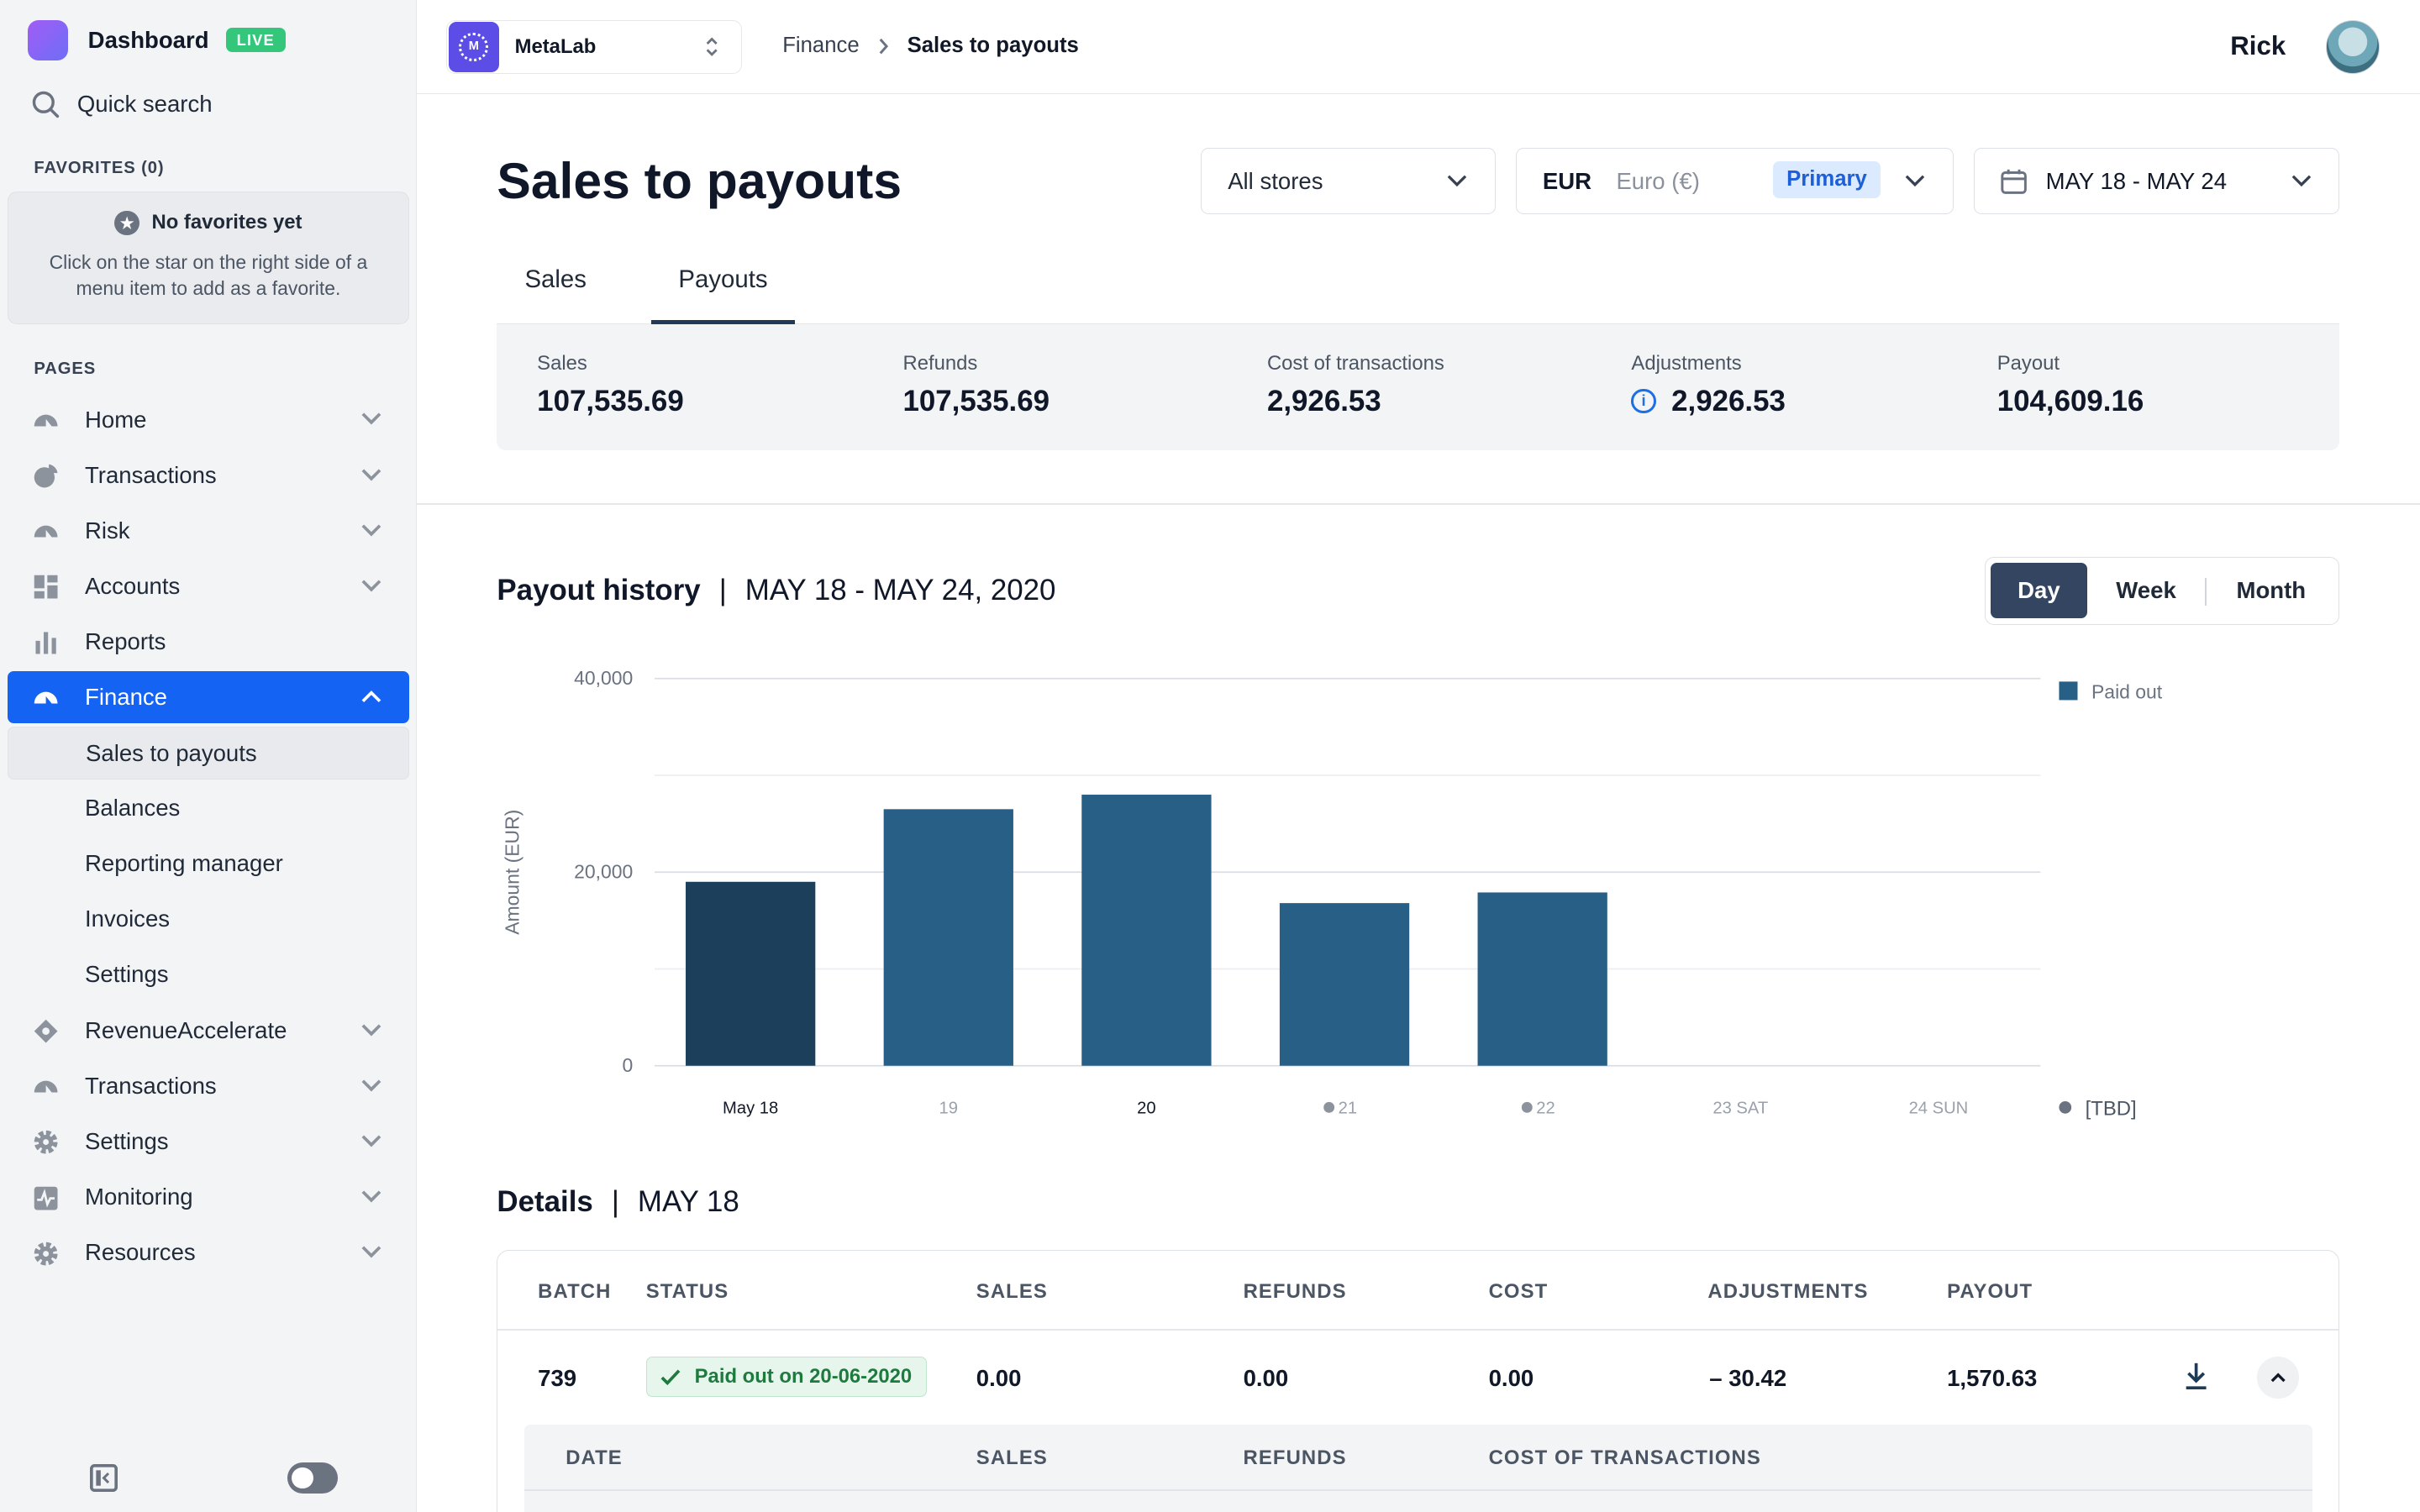 This screenshot has width=2420, height=1512. What do you see at coordinates (157, 39) in the screenshot?
I see `brand: Dashboard LIVE` at bounding box center [157, 39].